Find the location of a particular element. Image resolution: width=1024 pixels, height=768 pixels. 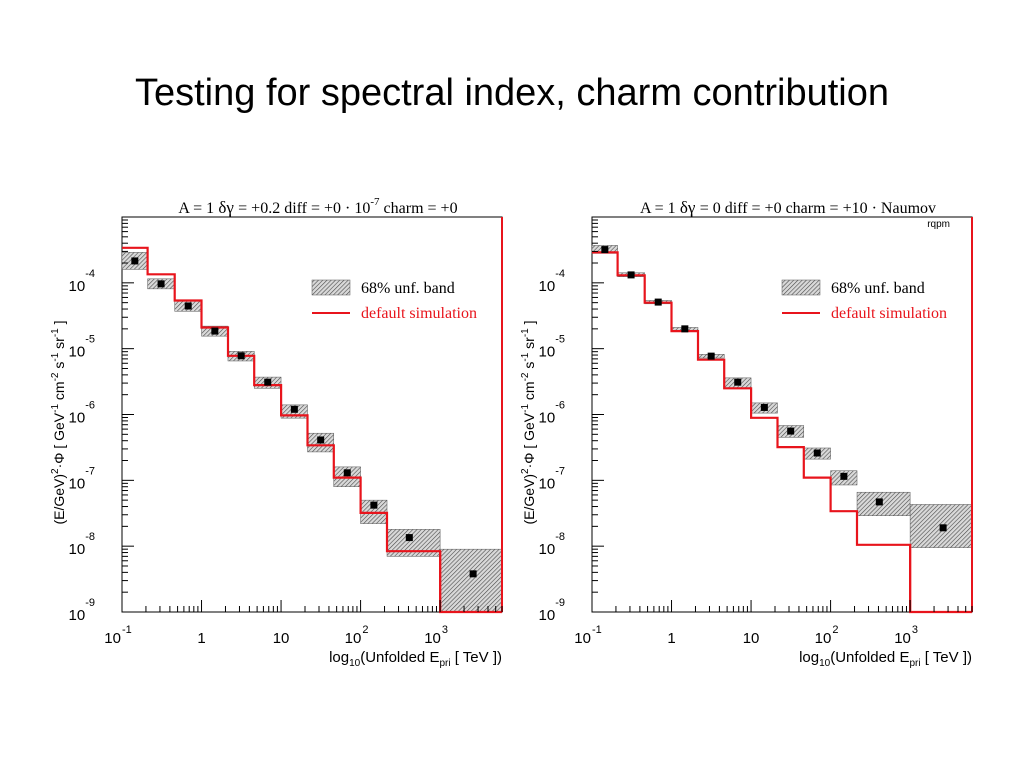

param-charm: charm = +0 is located at coordinates (421, 208).